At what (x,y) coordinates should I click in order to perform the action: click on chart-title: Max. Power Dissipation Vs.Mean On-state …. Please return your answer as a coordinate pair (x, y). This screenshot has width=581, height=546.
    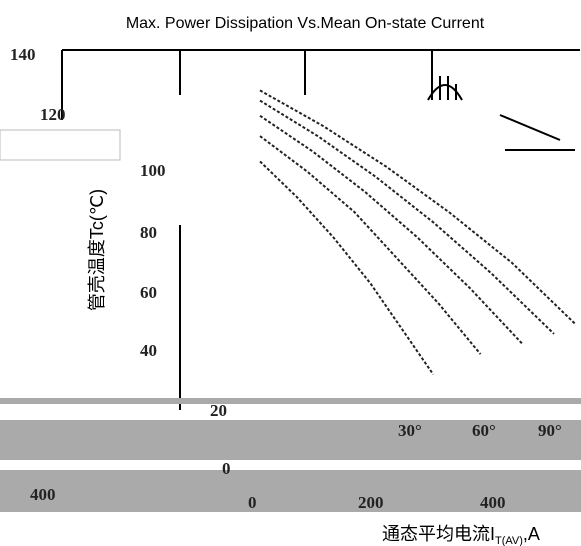
    Looking at the image, I should click on (305, 23).